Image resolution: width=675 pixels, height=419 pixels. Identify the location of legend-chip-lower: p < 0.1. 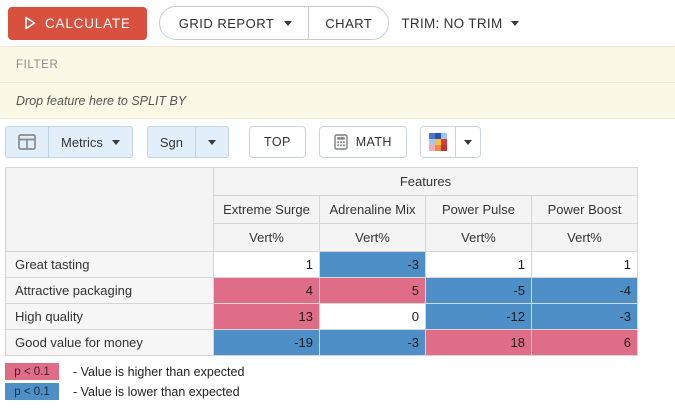
(32, 391).